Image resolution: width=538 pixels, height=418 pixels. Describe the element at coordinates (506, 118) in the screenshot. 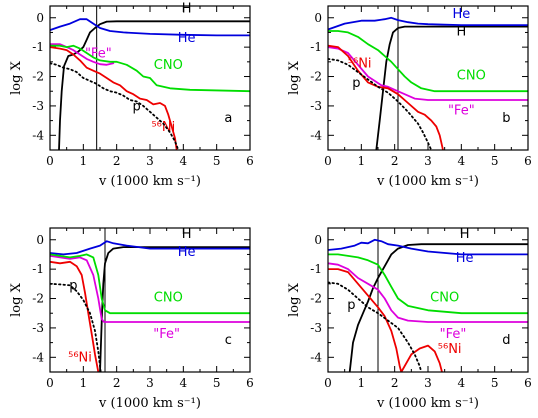

I see `panel-letter: b` at that location.